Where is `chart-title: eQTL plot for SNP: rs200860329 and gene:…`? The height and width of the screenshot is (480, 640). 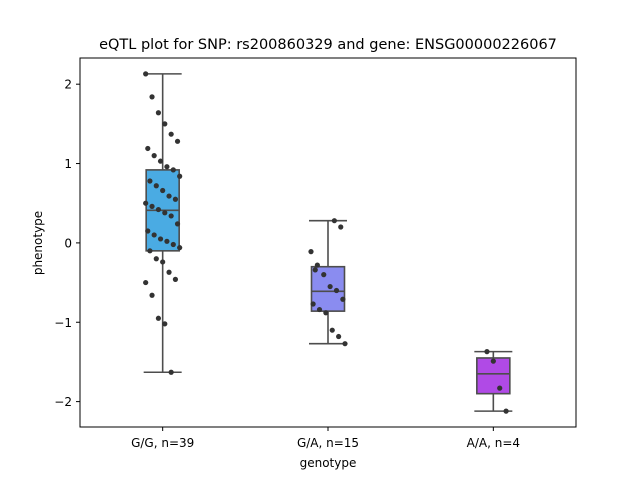 chart-title: eQTL plot for SNP: rs200860329 and gene:… is located at coordinates (328, 45).